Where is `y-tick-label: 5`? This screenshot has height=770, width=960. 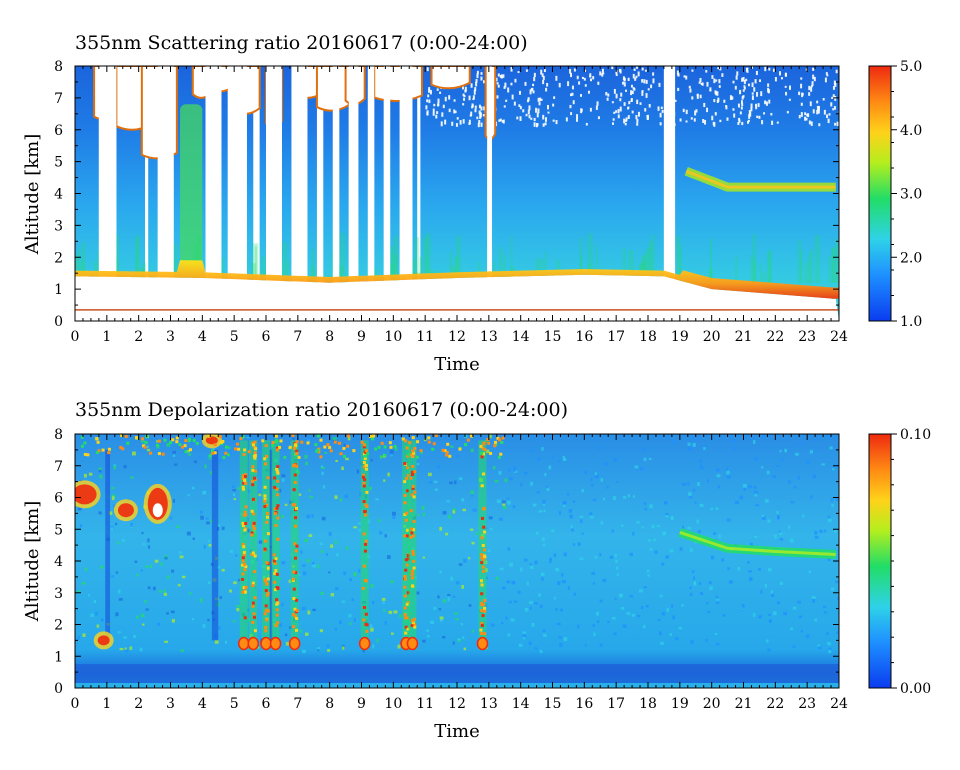 y-tick-label: 5 is located at coordinates (58, 530).